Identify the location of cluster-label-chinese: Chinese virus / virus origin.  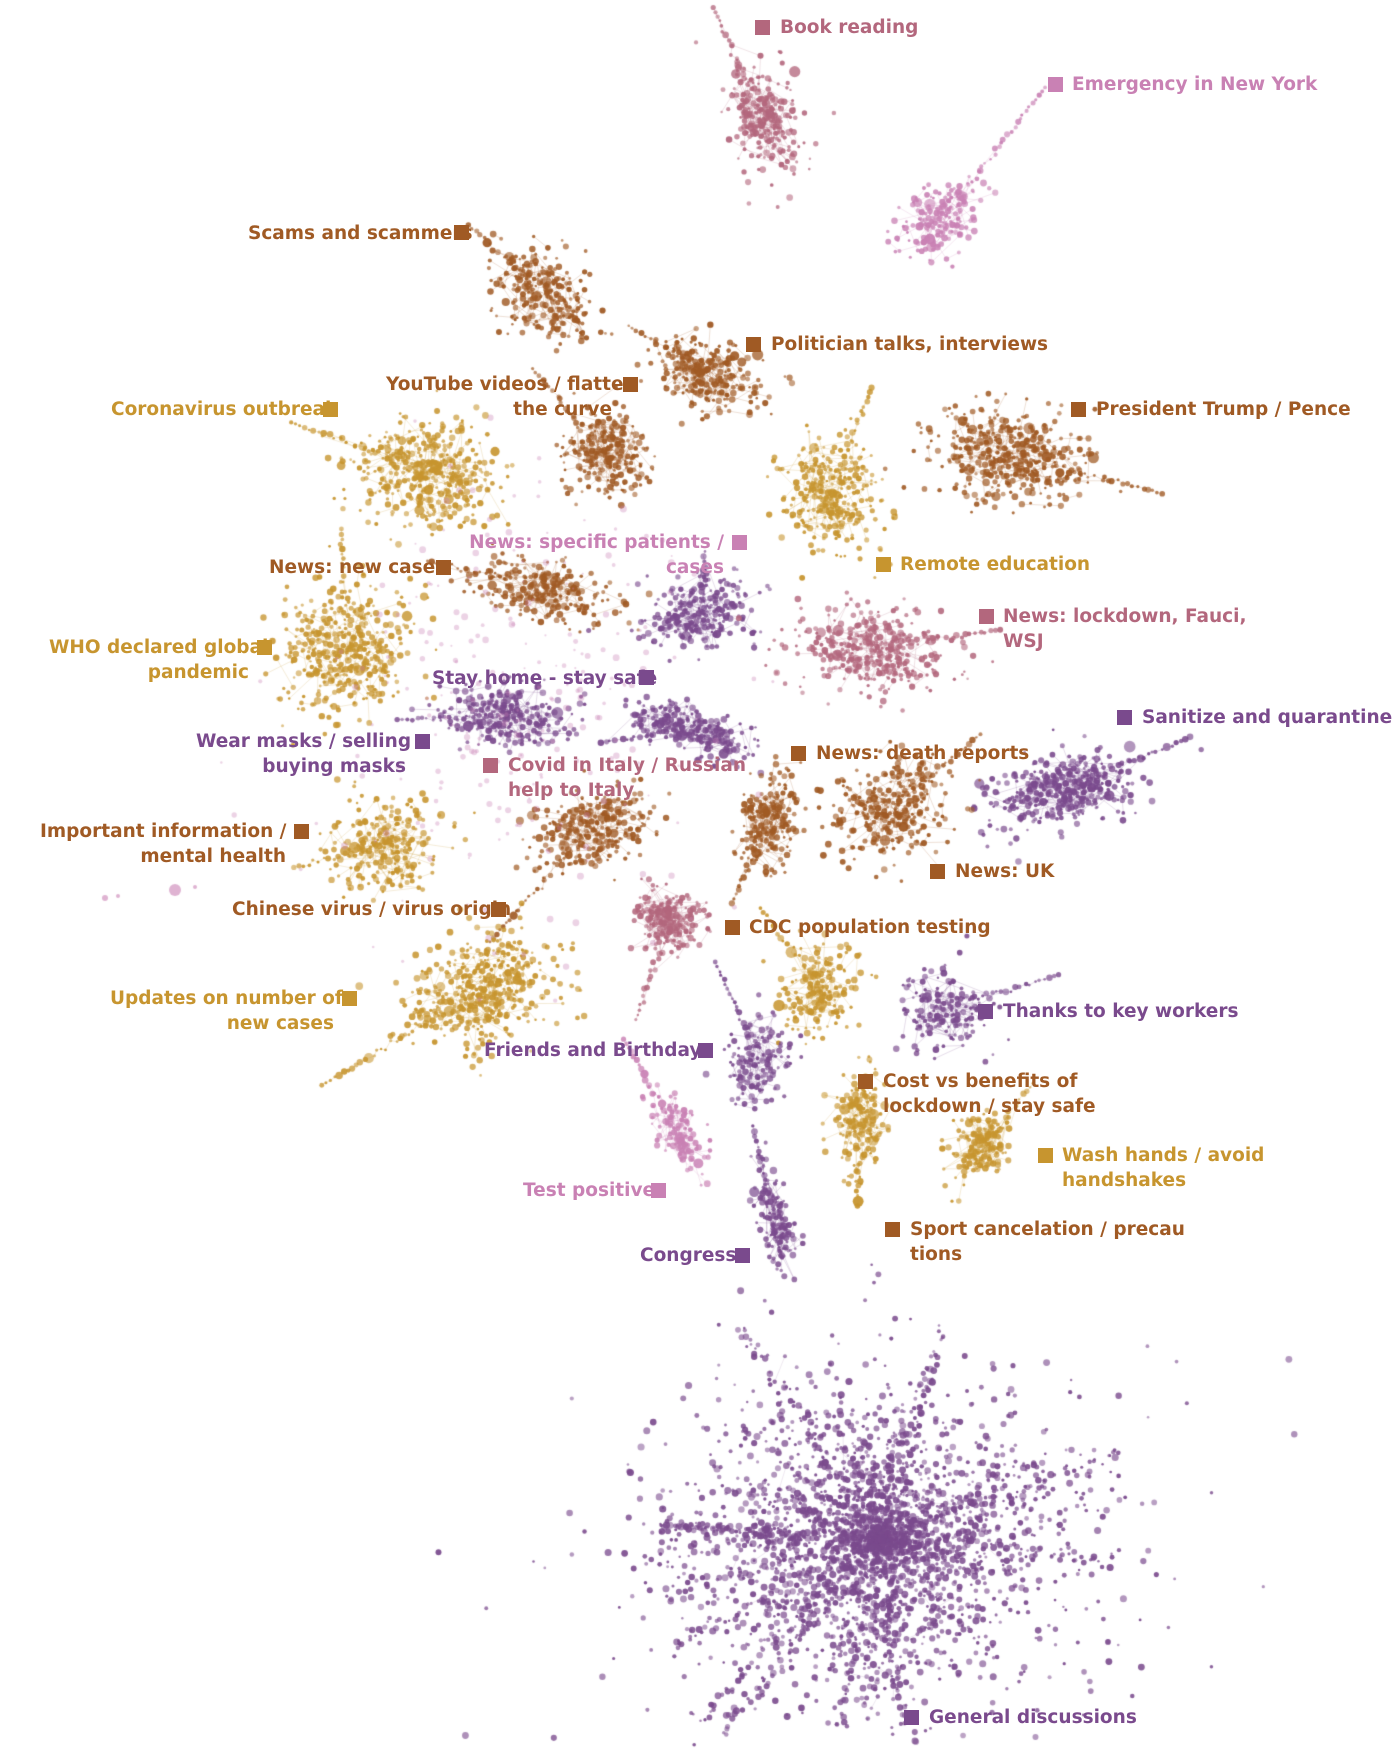
(371, 909).